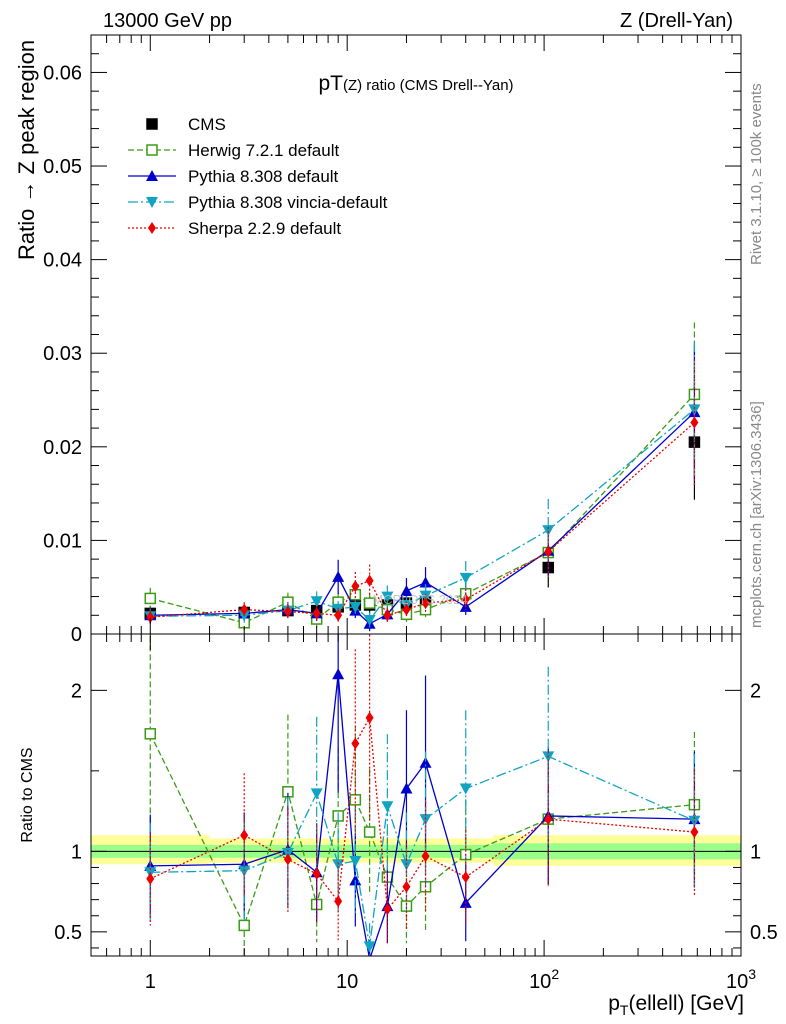 Image resolution: width=786 pixels, height=1024 pixels. What do you see at coordinates (62, 541) in the screenshot?
I see `upper-y-tick-label: 0.01` at bounding box center [62, 541].